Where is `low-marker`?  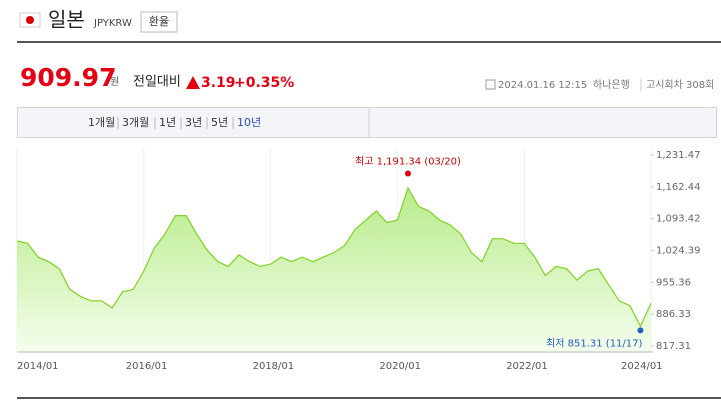
low-marker is located at coordinates (640, 330).